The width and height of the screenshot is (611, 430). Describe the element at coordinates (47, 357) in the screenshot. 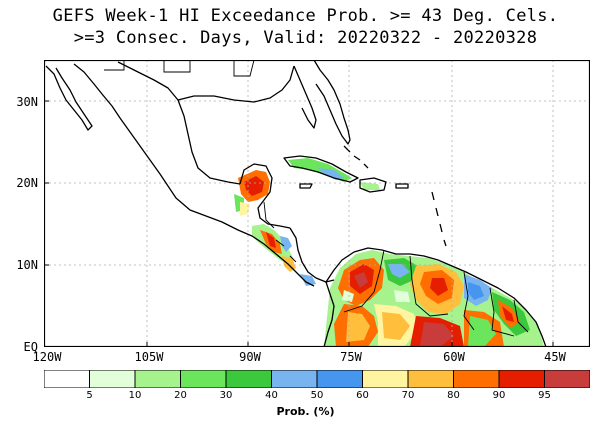

I see `lon-label-120w: 120W` at that location.